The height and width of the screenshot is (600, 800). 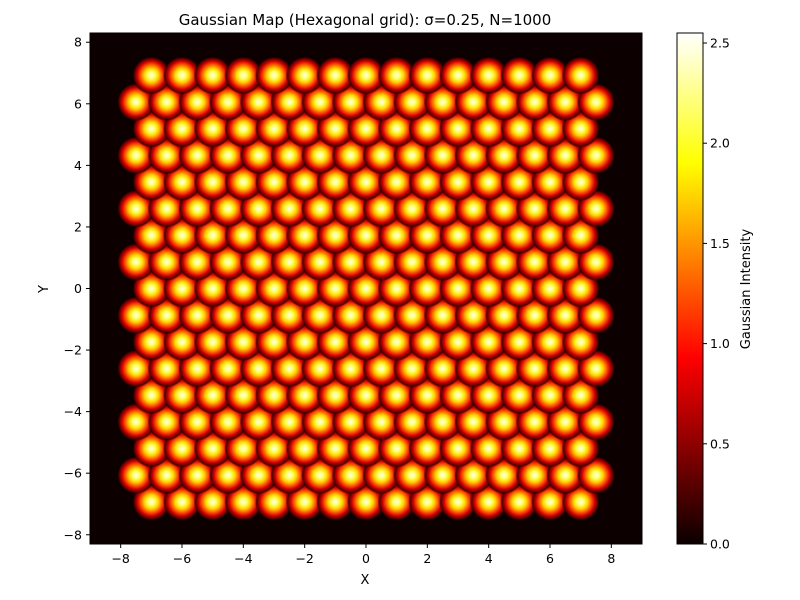 What do you see at coordinates (78, 103) in the screenshot?
I see `y-tick-label: 6` at bounding box center [78, 103].